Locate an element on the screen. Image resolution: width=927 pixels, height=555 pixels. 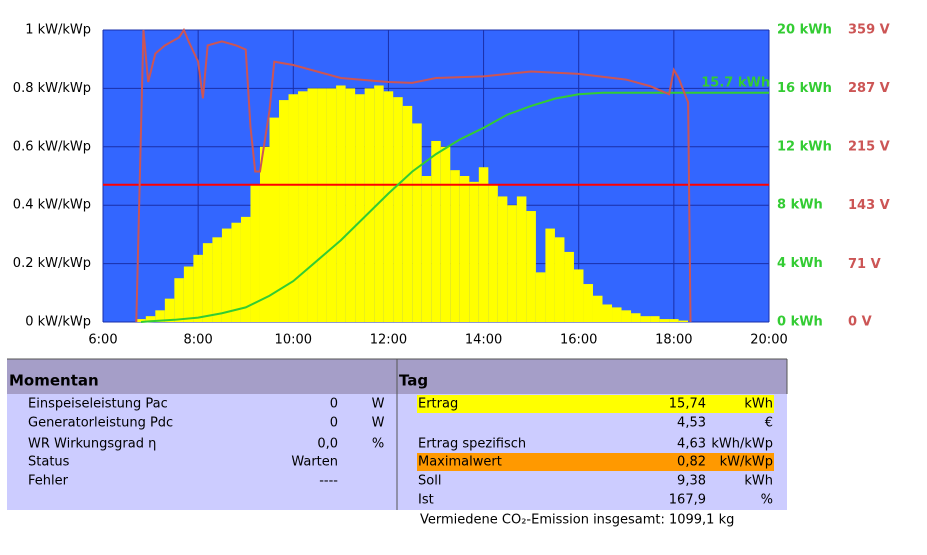
row-label: Soll is located at coordinates (429, 481).